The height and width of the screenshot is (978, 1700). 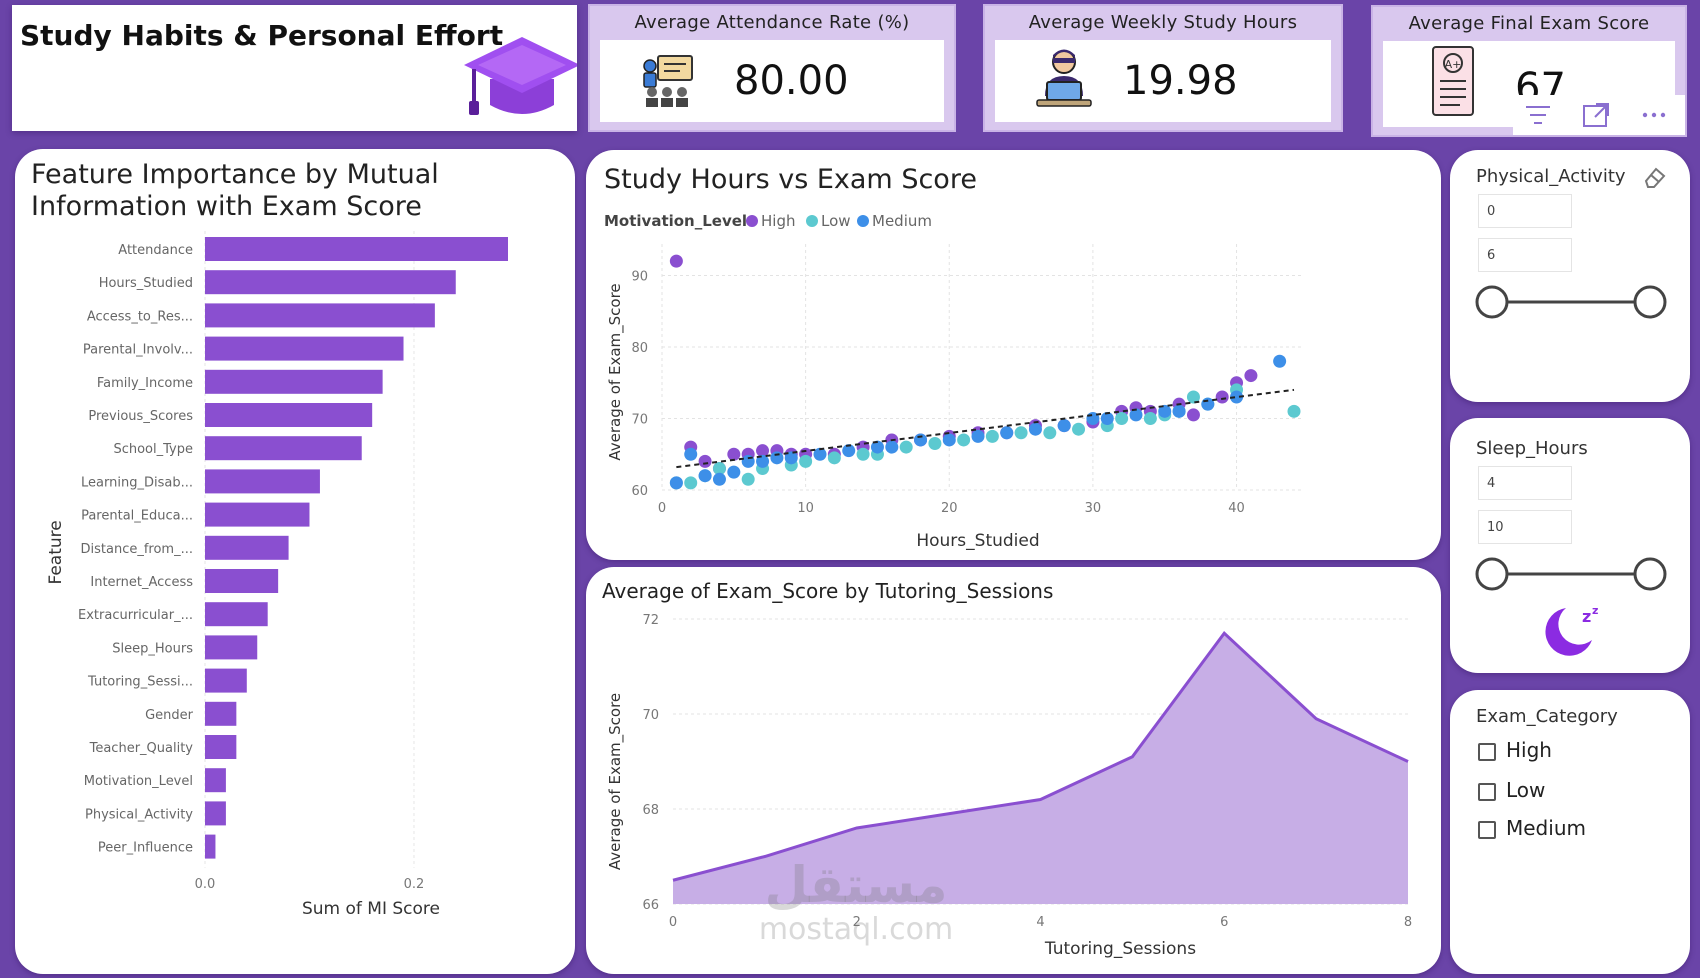 I want to click on more-options-icon, so click(x=1654, y=115).